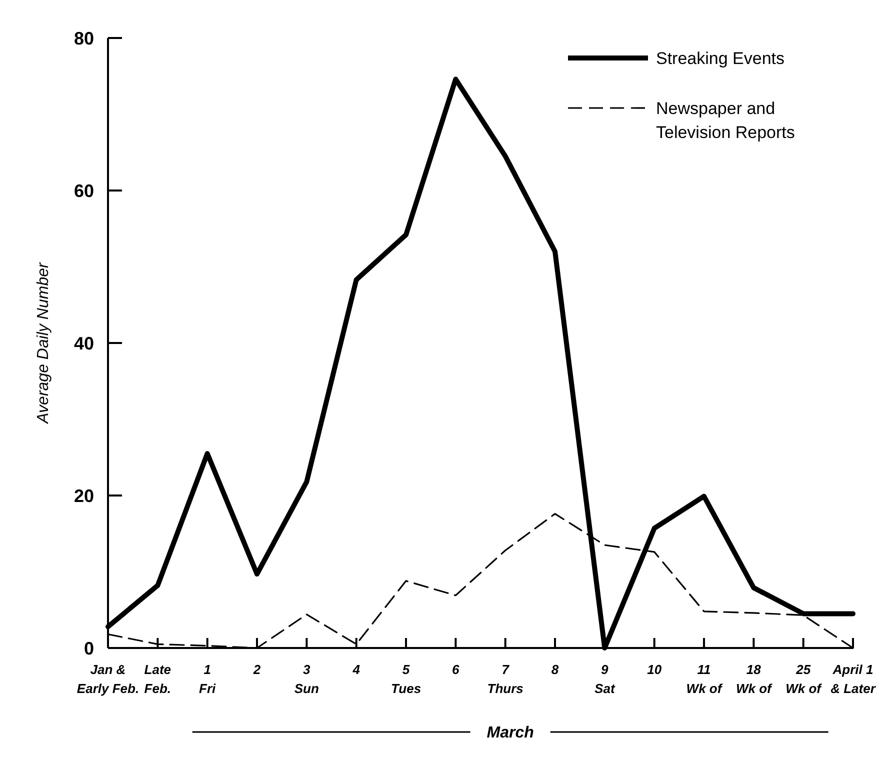 This screenshot has width=895, height=765. Describe the element at coordinates (510, 733) in the screenshot. I see `text: March` at that location.